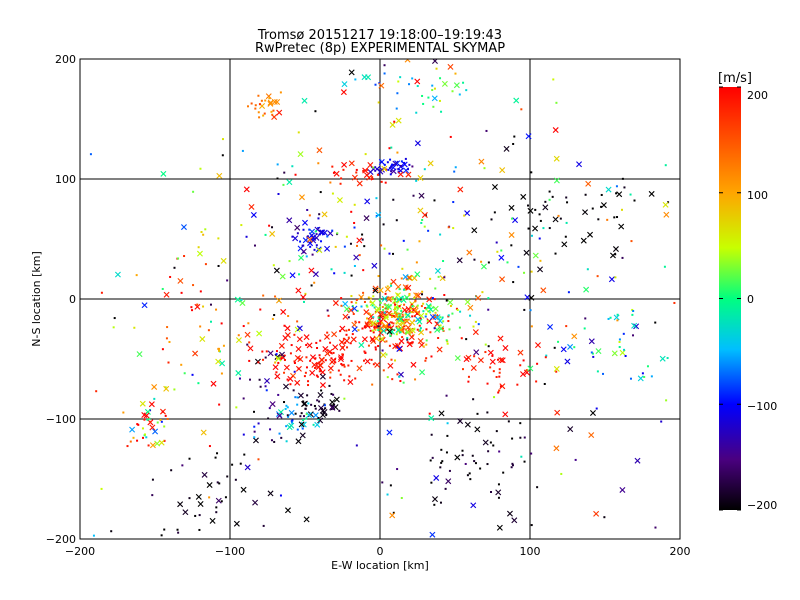 The width and height of the screenshot is (800, 600). I want to click on colorbar-tick-label: 200, so click(757, 95).